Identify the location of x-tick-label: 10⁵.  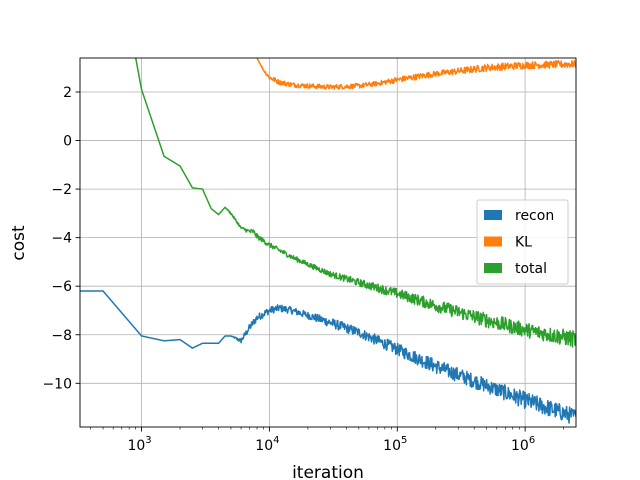
(395, 444).